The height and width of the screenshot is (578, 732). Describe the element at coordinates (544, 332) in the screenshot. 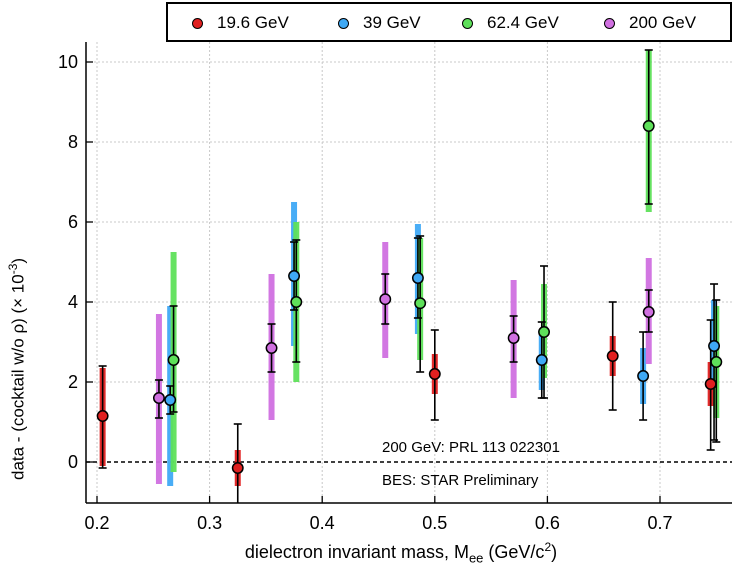

I see `data-point-s2-p3` at that location.